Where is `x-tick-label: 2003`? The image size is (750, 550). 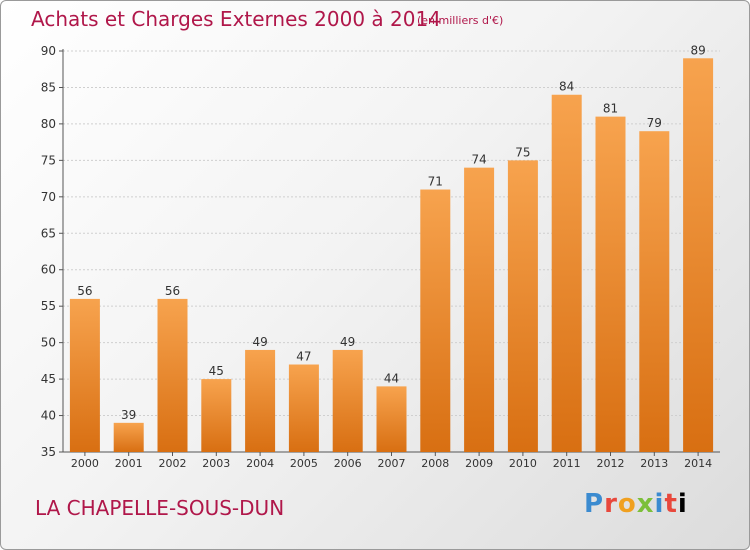
x-tick-label: 2003 is located at coordinates (216, 463).